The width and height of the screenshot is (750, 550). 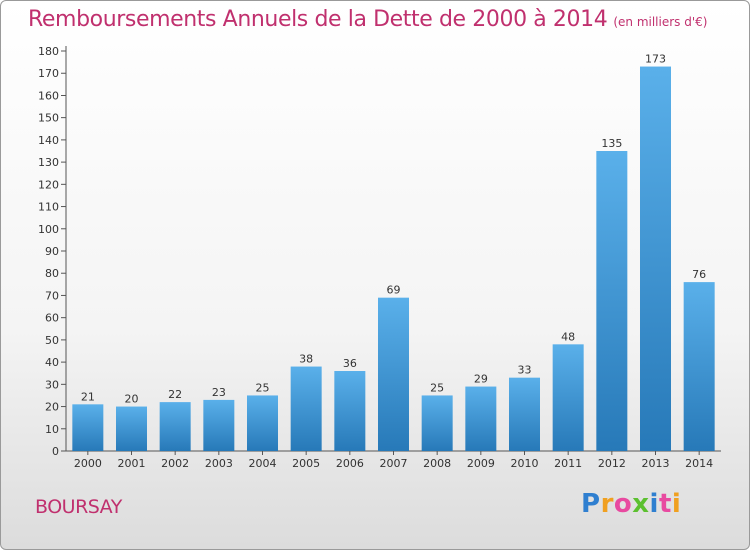 What do you see at coordinates (219, 463) in the screenshot?
I see `x-tick-label: 2003` at bounding box center [219, 463].